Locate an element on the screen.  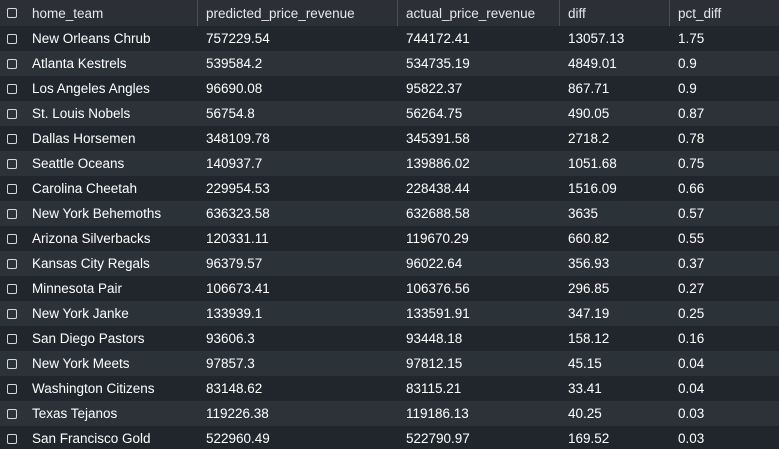
cell-actual-price-revenue: 345391.58 is located at coordinates (438, 138).